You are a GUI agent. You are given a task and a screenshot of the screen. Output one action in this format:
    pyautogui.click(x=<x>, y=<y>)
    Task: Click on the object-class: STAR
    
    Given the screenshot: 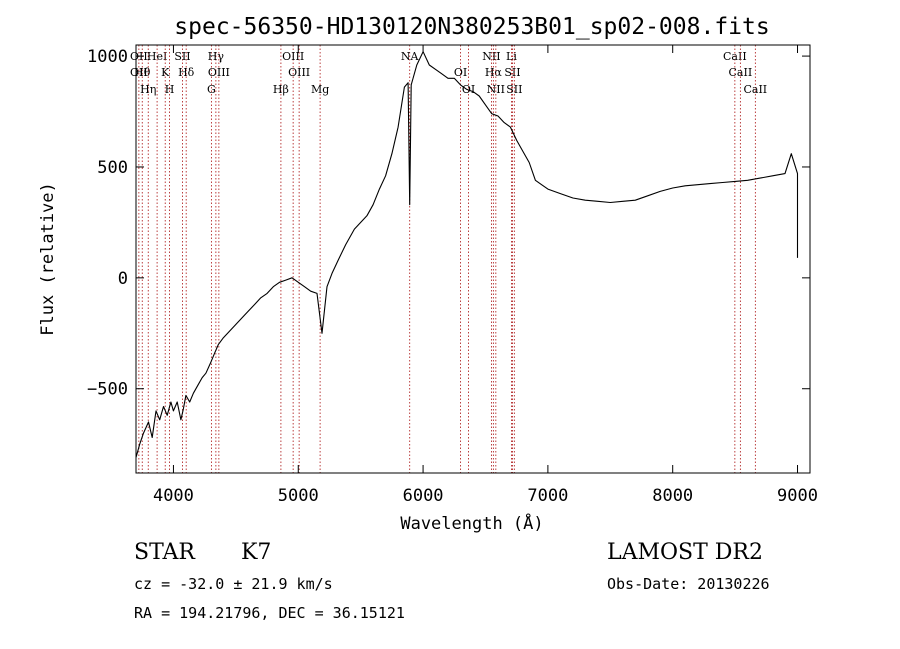 What is the action you would take?
    pyautogui.click(x=164, y=552)
    